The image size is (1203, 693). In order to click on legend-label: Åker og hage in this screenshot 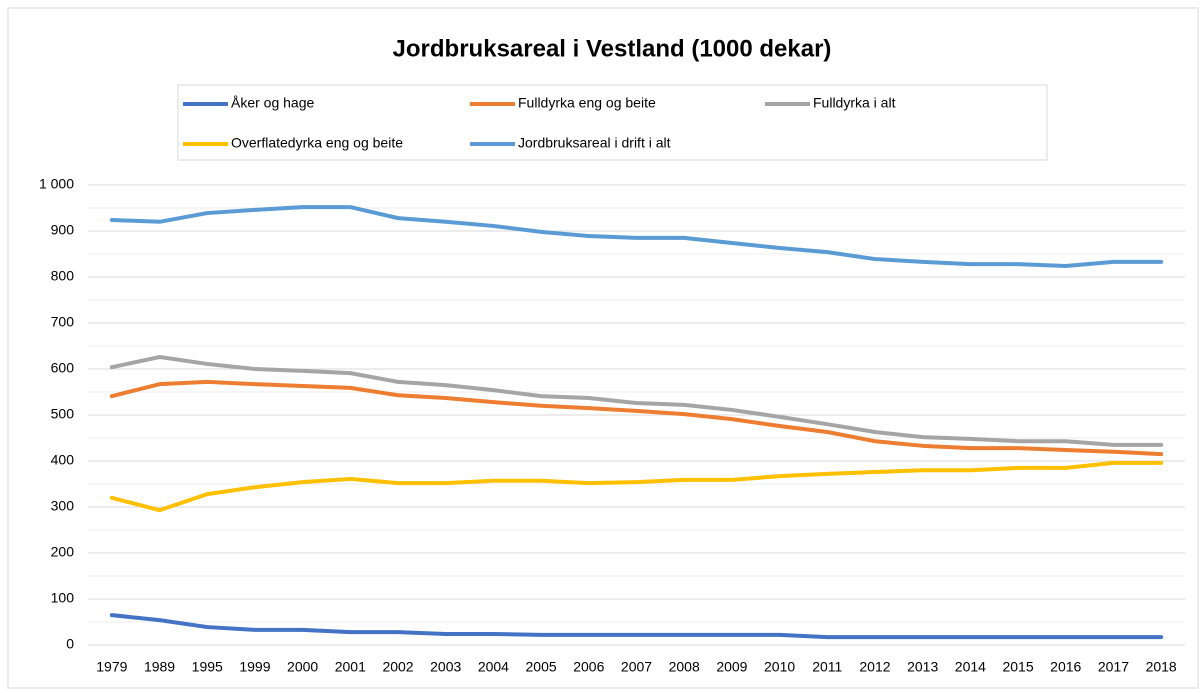, I will do `click(272, 103)`.